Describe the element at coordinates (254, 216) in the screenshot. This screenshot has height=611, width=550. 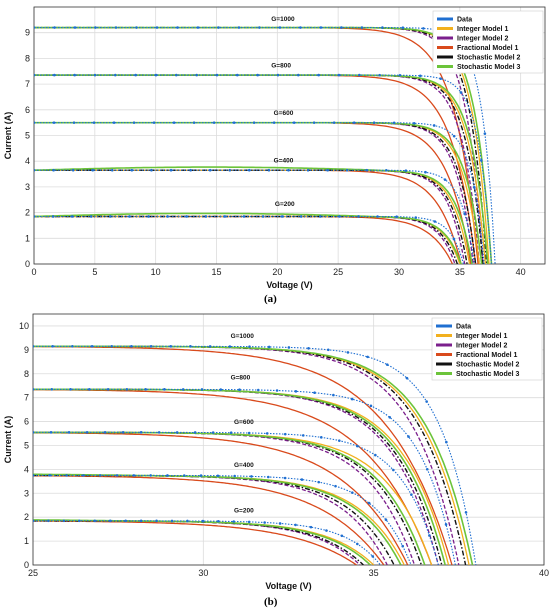
I see `series-line-data-g400` at that location.